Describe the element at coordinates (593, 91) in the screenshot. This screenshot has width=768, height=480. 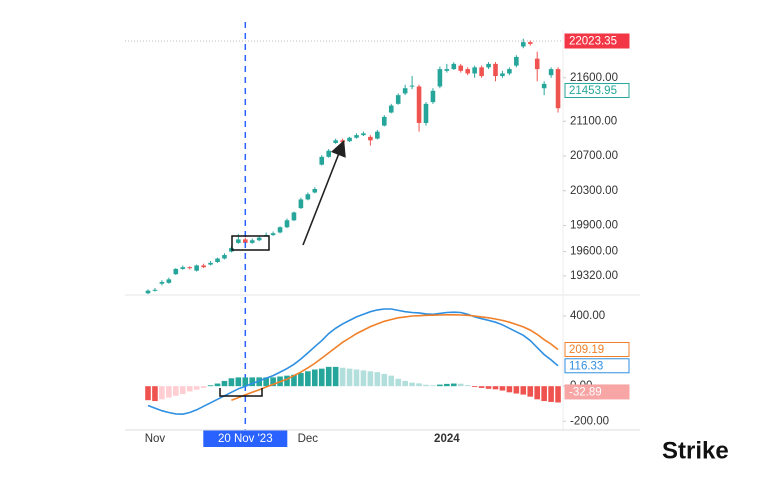
I see `price-tag-label: 21453.95` at that location.